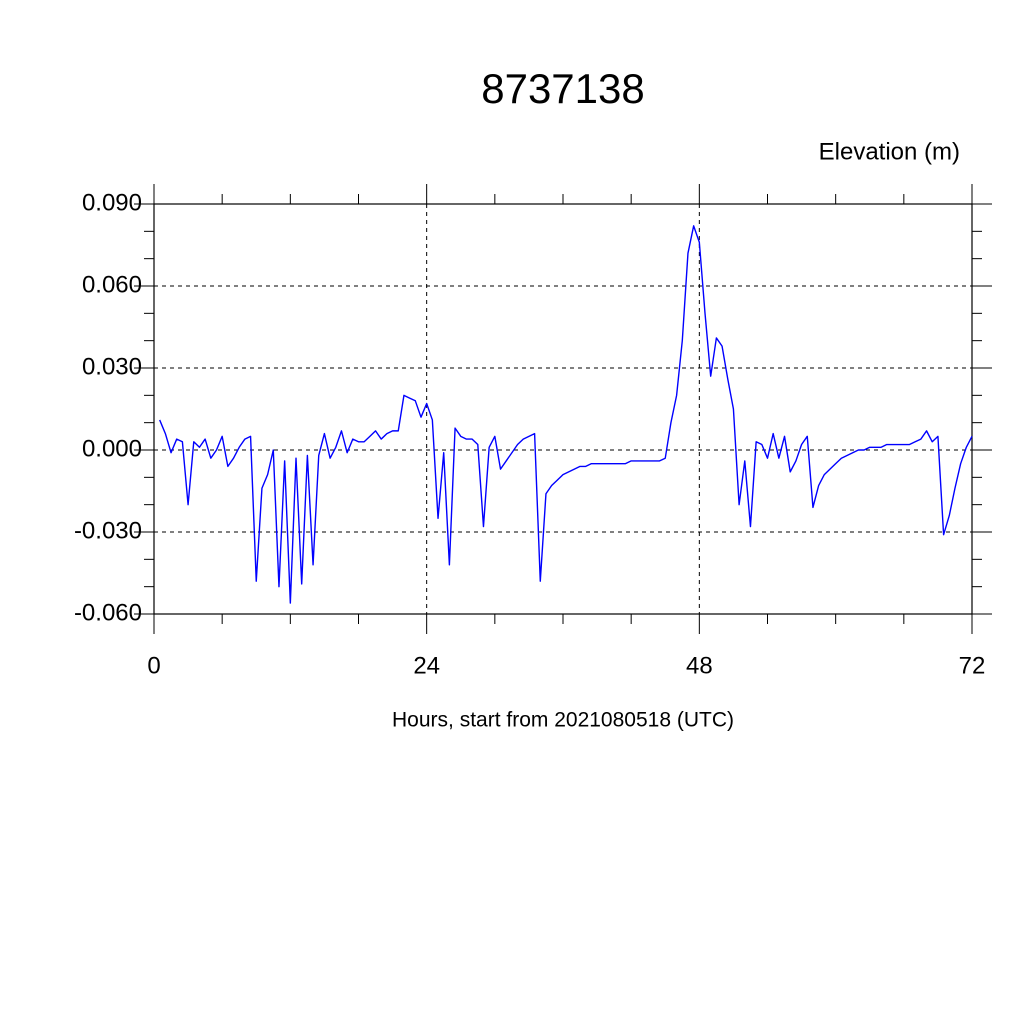  What do you see at coordinates (972, 665) in the screenshot?
I see `x-tick-label: 72` at bounding box center [972, 665].